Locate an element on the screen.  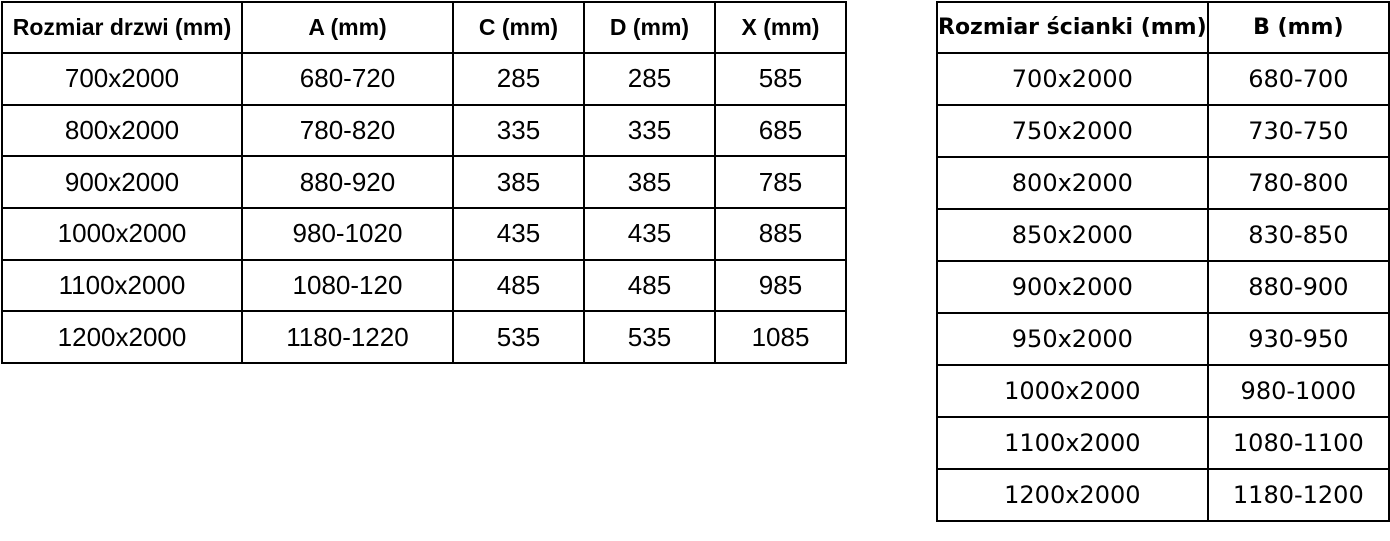
table-cell: 680-720 is located at coordinates (347, 79).